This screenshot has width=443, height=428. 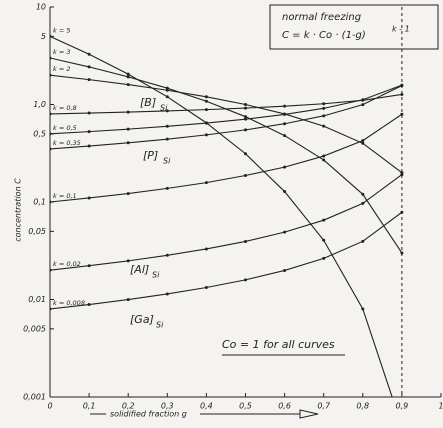 What do you see at coordinates (167, 406) in the screenshot?
I see `x-tick-label: 0,3` at bounding box center [167, 406].